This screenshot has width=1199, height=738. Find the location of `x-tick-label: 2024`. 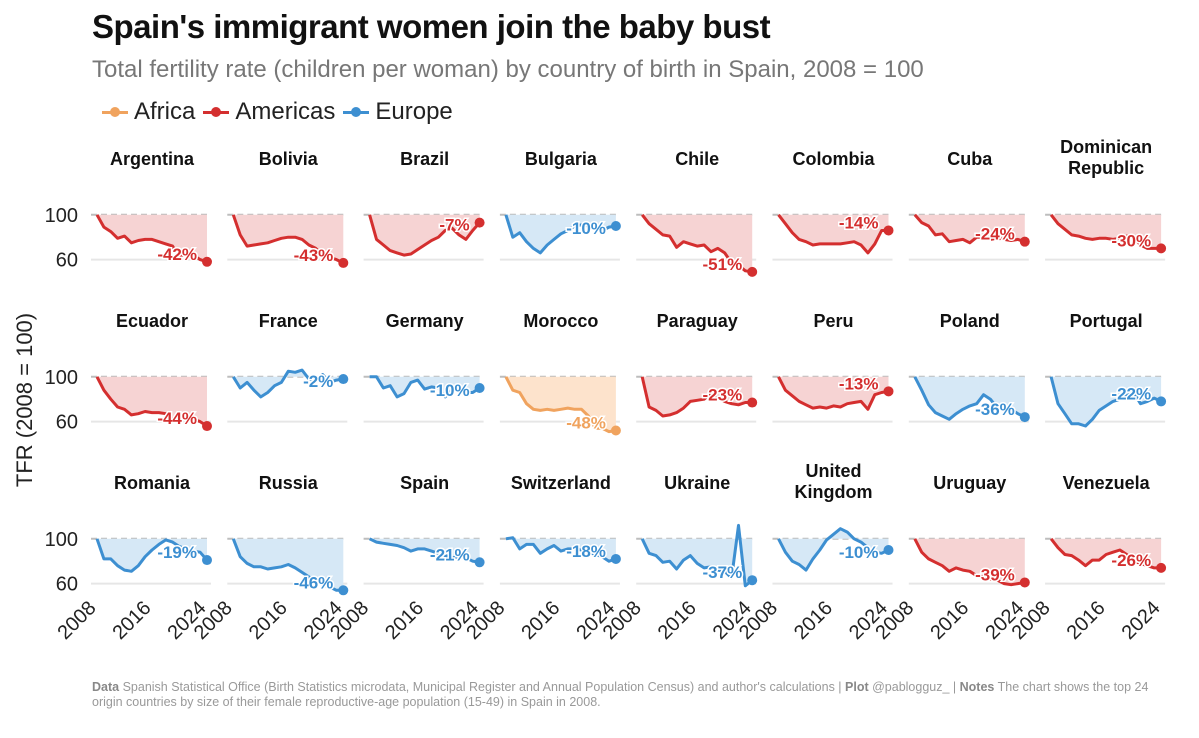

x-tick-label: 2024 is located at coordinates (1141, 620).